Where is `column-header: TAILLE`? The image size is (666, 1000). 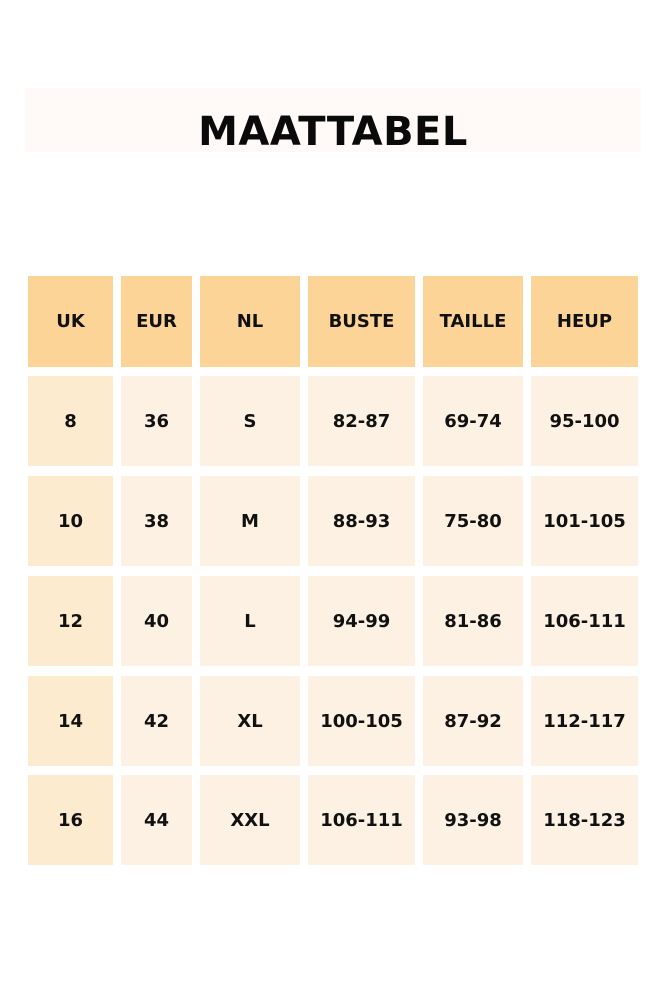
column-header: TAILLE is located at coordinates (473, 321).